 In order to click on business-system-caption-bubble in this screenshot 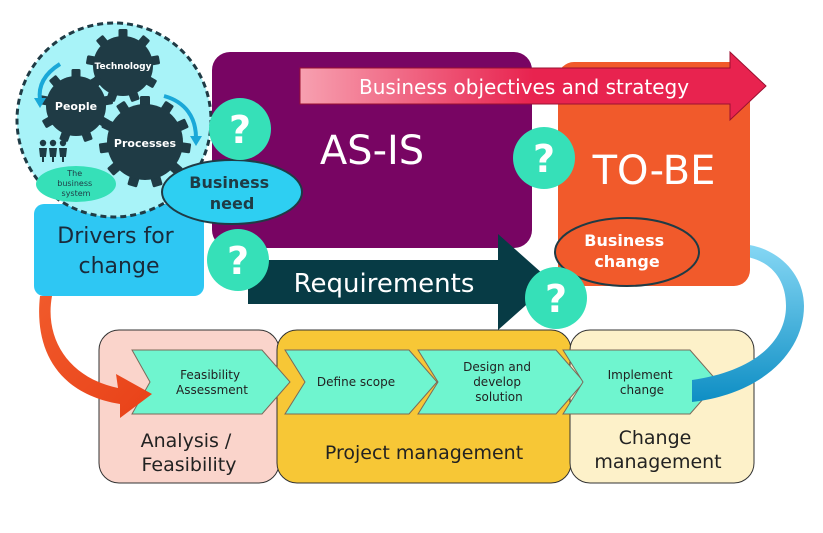, I will do `click(76, 184)`.